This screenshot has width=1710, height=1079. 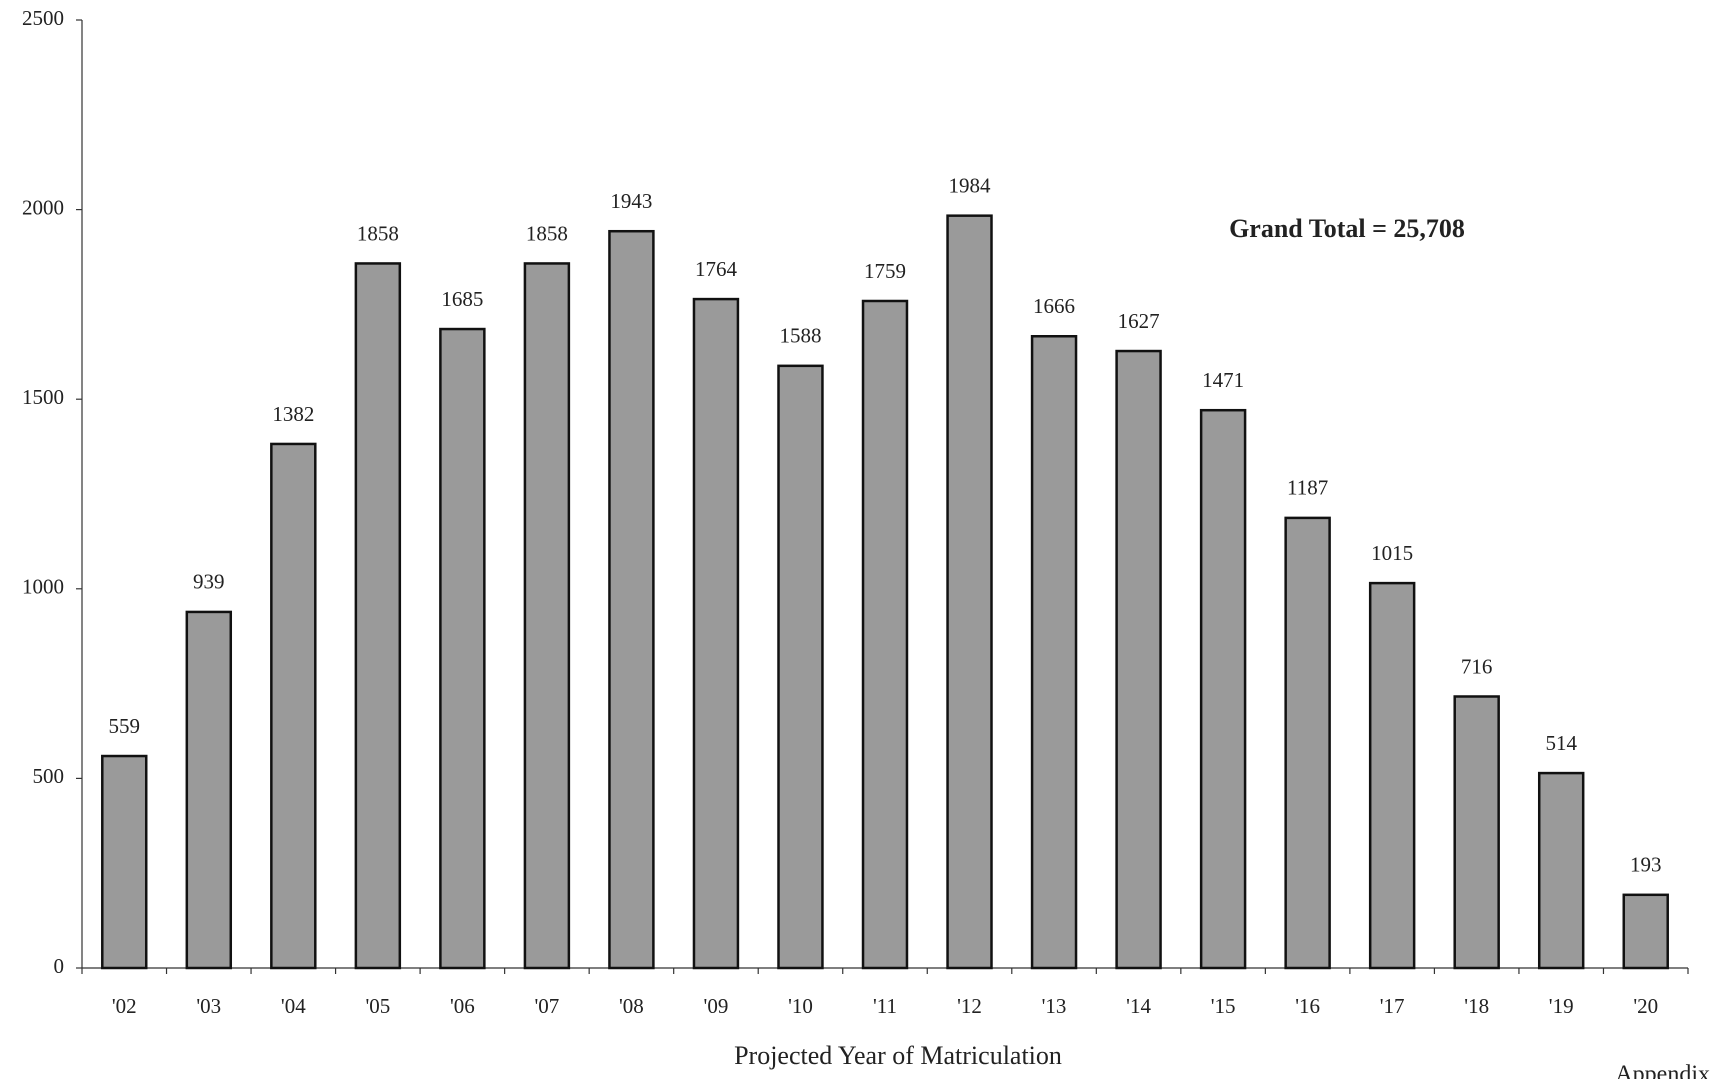 What do you see at coordinates (1645, 1006) in the screenshot?
I see `x-tick-label: '20` at bounding box center [1645, 1006].